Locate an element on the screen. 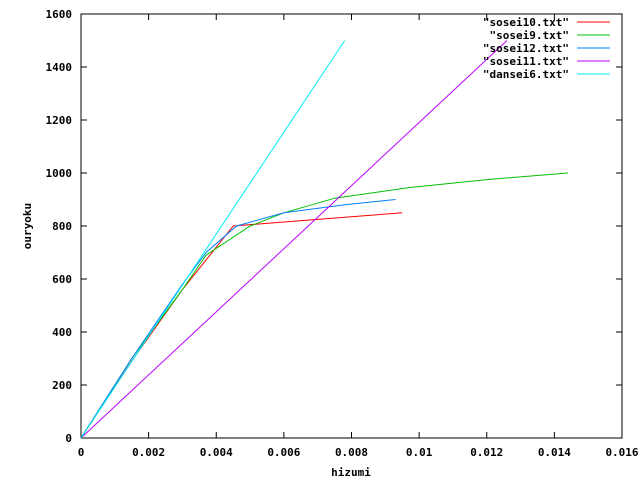  x-axis-label: hizumi is located at coordinates (351, 472).